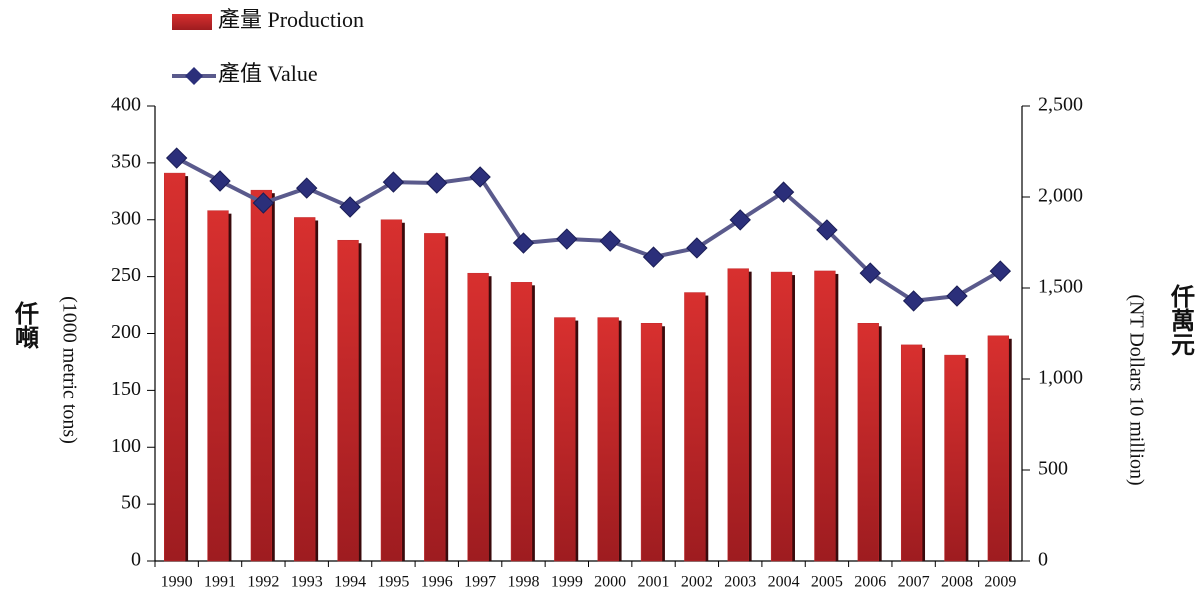  Describe the element at coordinates (69, 370) in the screenshot. I see `y-axis-label: (1000 metric tons)` at that location.